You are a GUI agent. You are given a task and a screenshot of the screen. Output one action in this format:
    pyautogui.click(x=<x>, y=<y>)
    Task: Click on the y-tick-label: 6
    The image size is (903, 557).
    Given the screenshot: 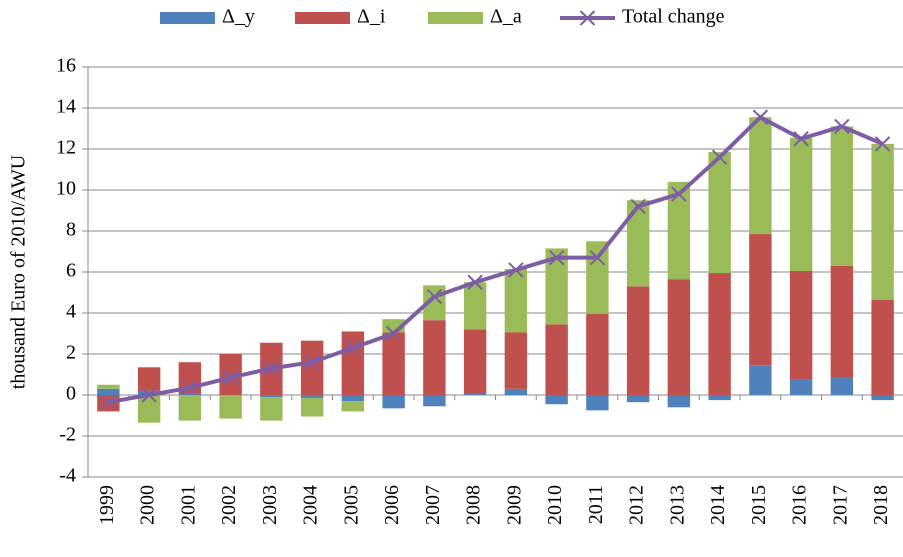 What is the action you would take?
    pyautogui.click(x=71, y=271)
    